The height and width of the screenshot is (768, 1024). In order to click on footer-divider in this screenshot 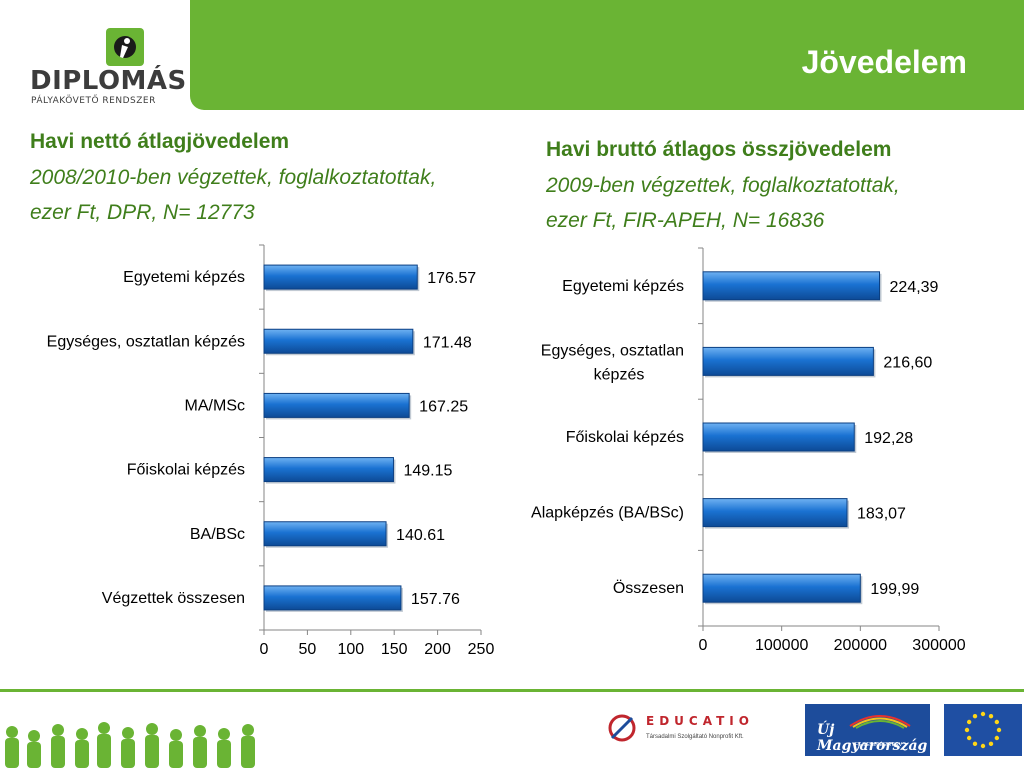, I will do `click(512, 690)`.